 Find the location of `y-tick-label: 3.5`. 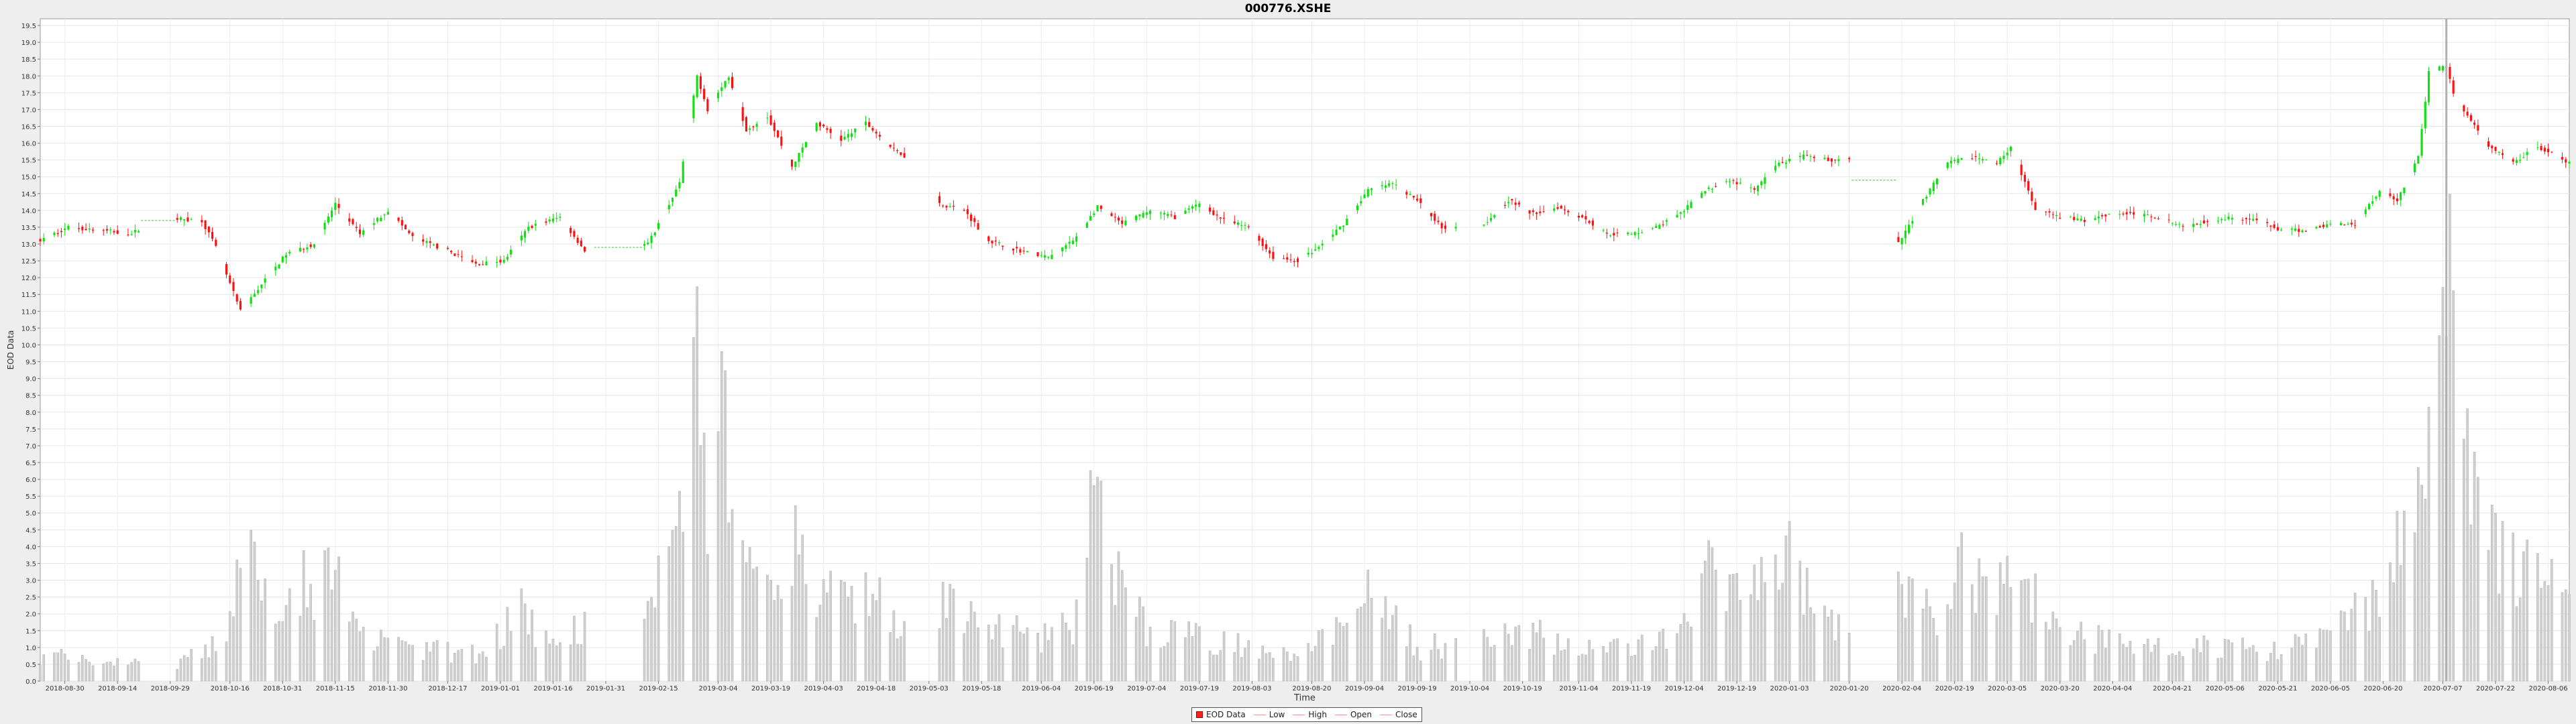

y-tick-label: 3.5 is located at coordinates (30, 564).